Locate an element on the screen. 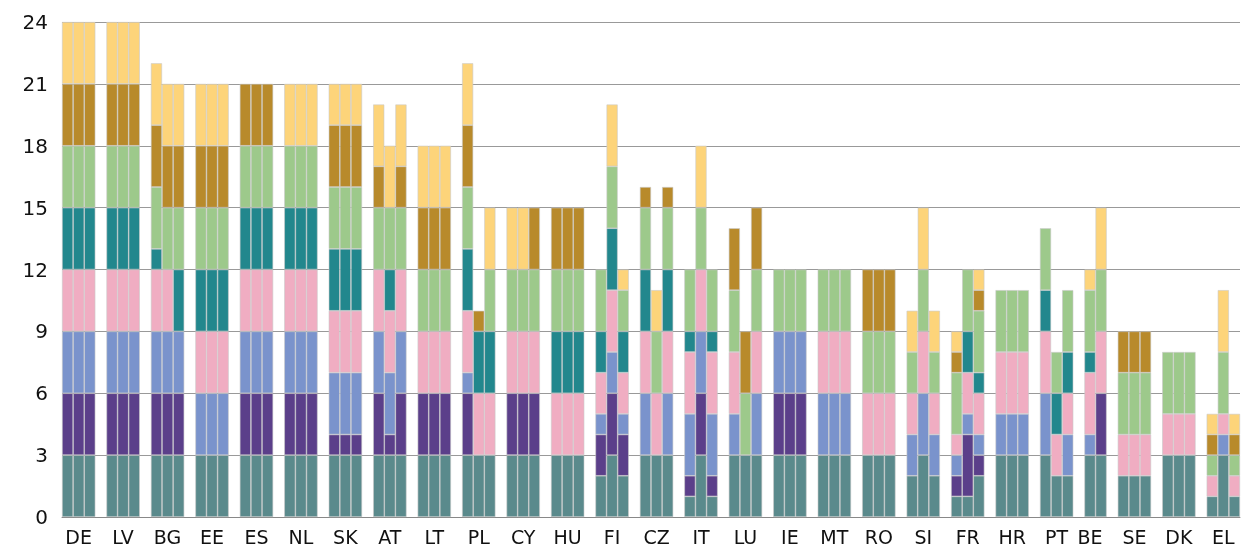 The width and height of the screenshot is (1246, 555). x-tick-label: IE is located at coordinates (790, 536).